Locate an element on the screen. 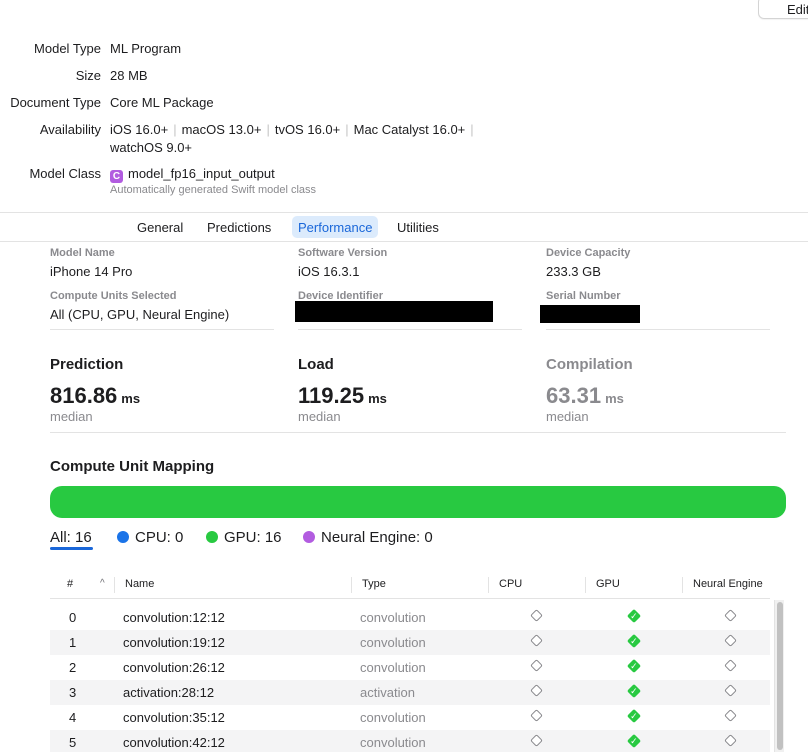 Image resolution: width=808 pixels, height=752 pixels. table-row: 2 convolution:26:12 convolution ✓ is located at coordinates (410, 667).